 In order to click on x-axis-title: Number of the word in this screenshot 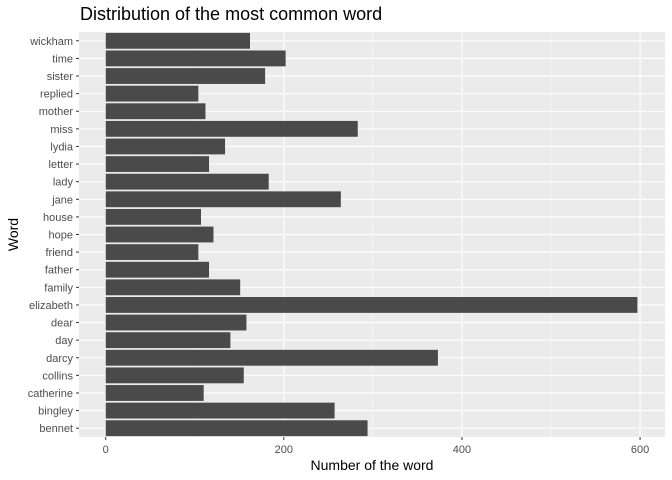, I will do `click(372, 465)`.